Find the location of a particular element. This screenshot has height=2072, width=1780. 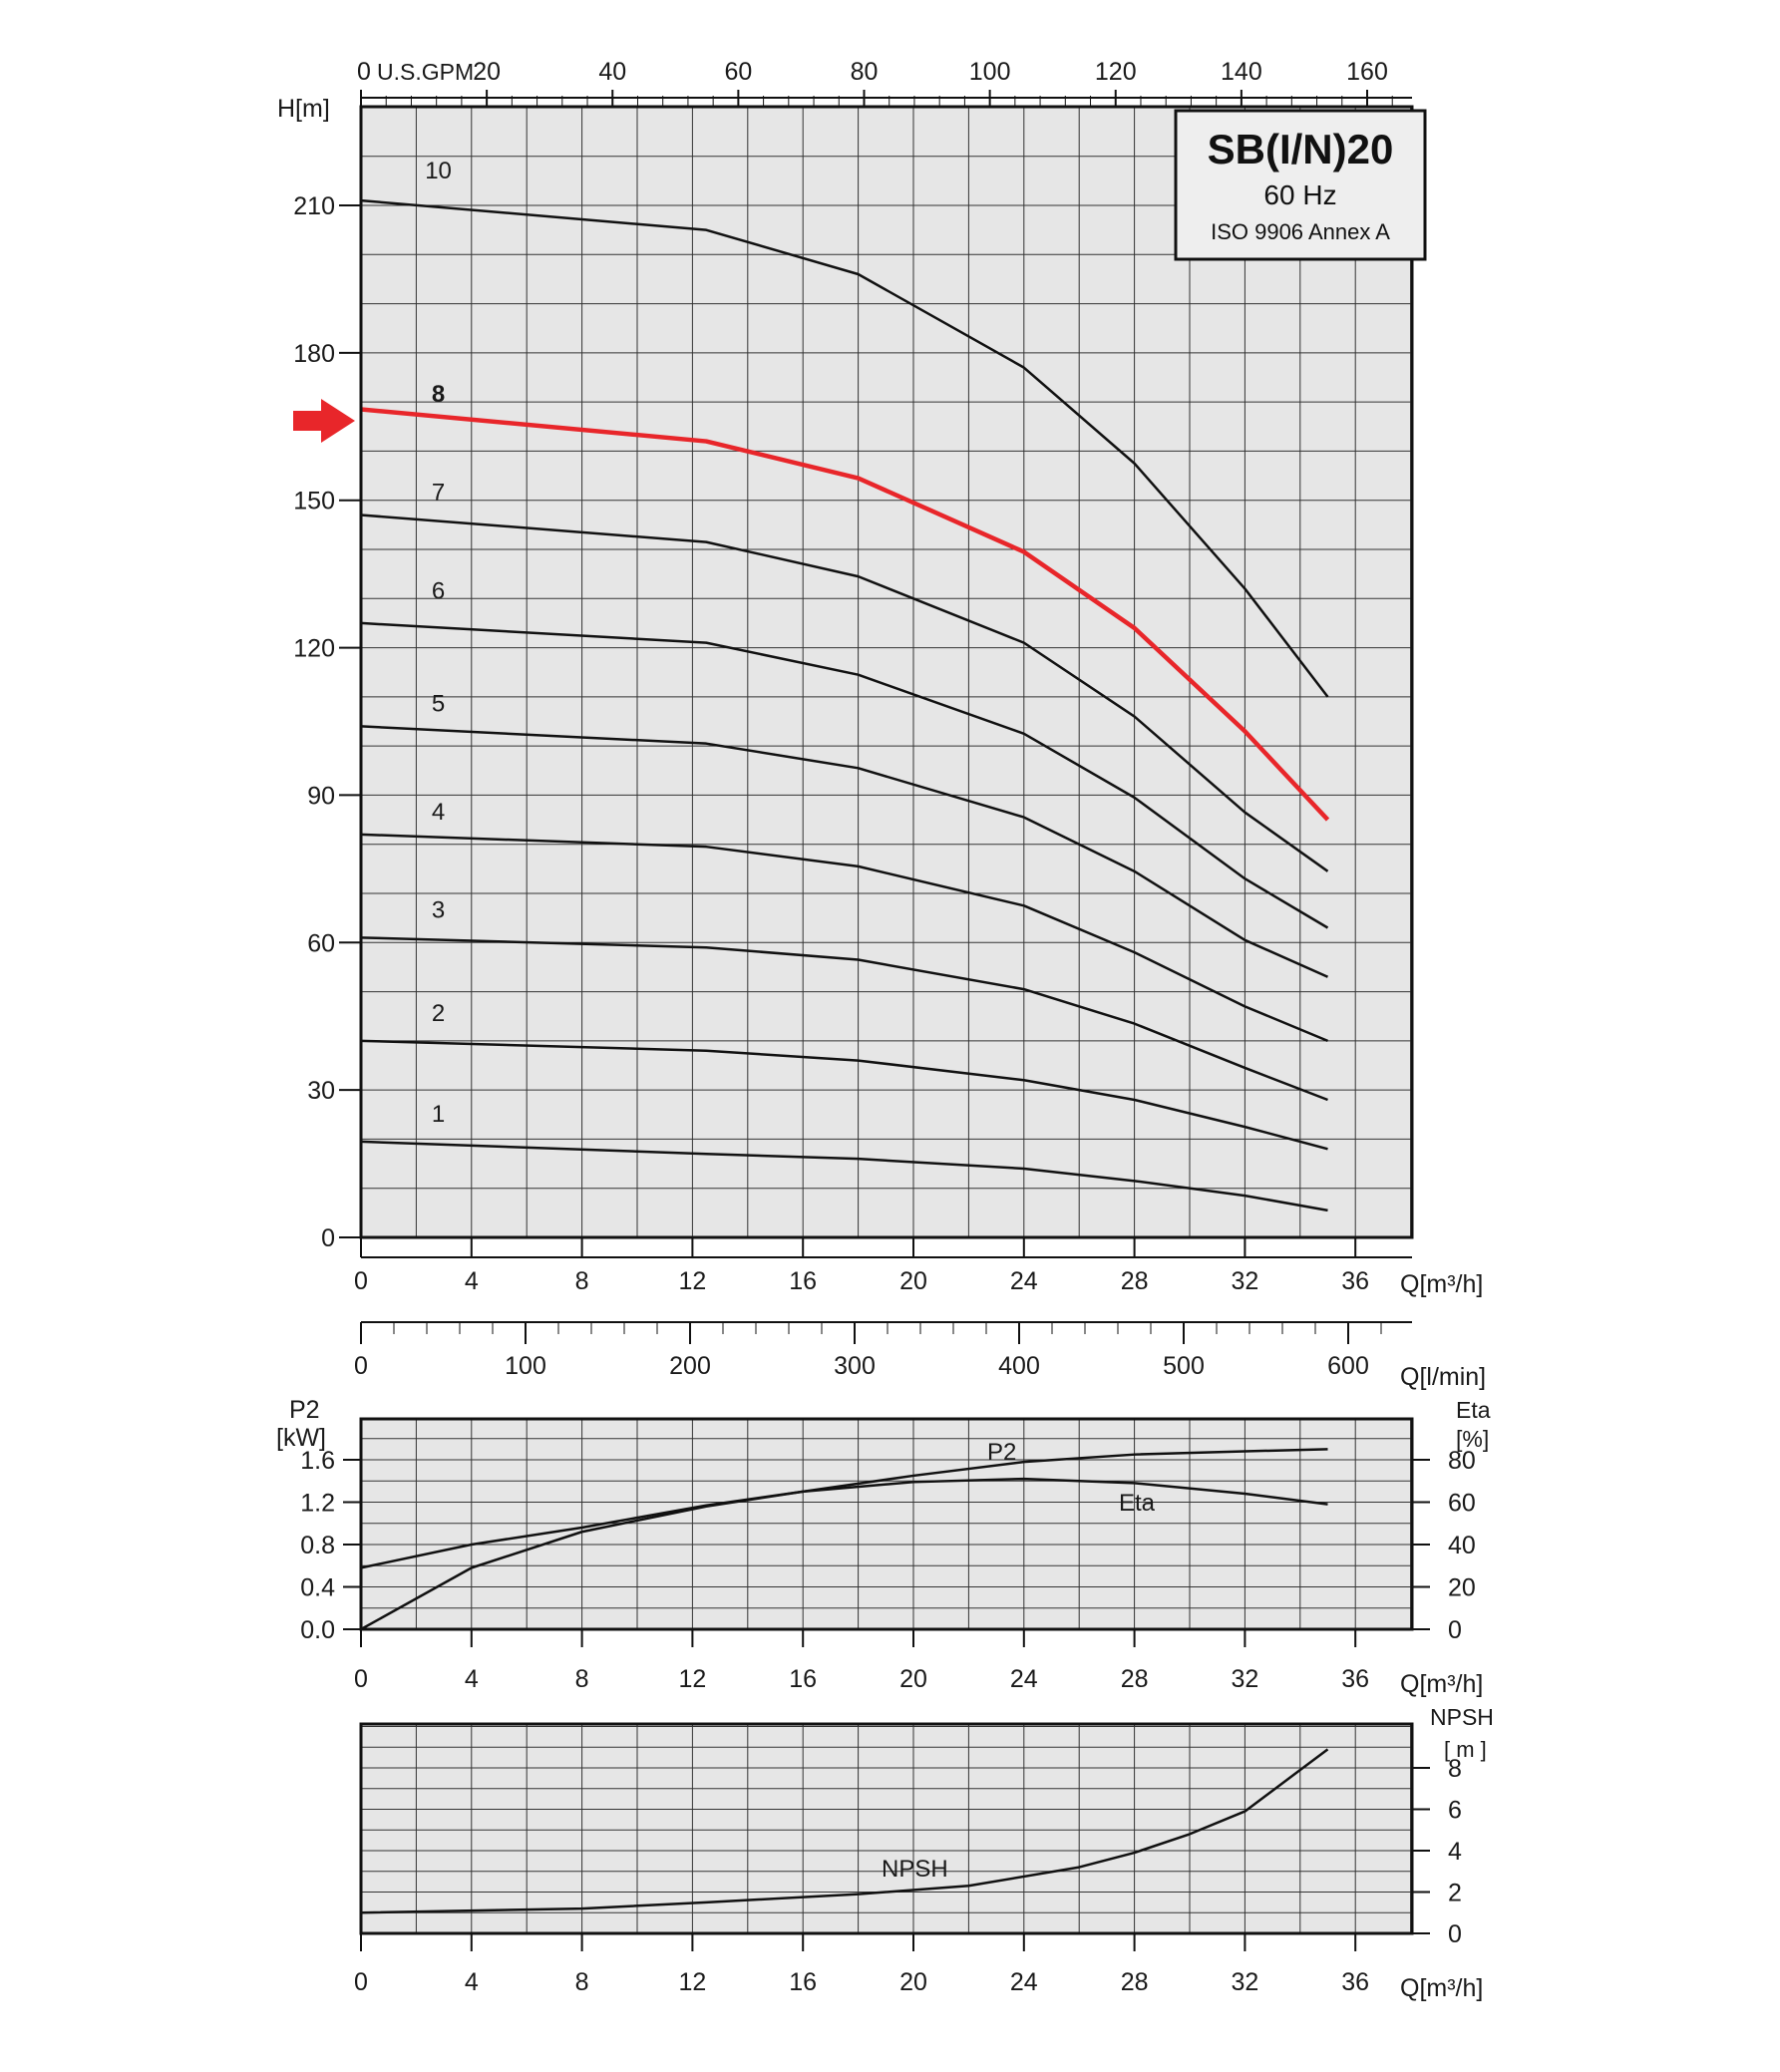

power-x-tick-label: 28 is located at coordinates (1135, 1679).